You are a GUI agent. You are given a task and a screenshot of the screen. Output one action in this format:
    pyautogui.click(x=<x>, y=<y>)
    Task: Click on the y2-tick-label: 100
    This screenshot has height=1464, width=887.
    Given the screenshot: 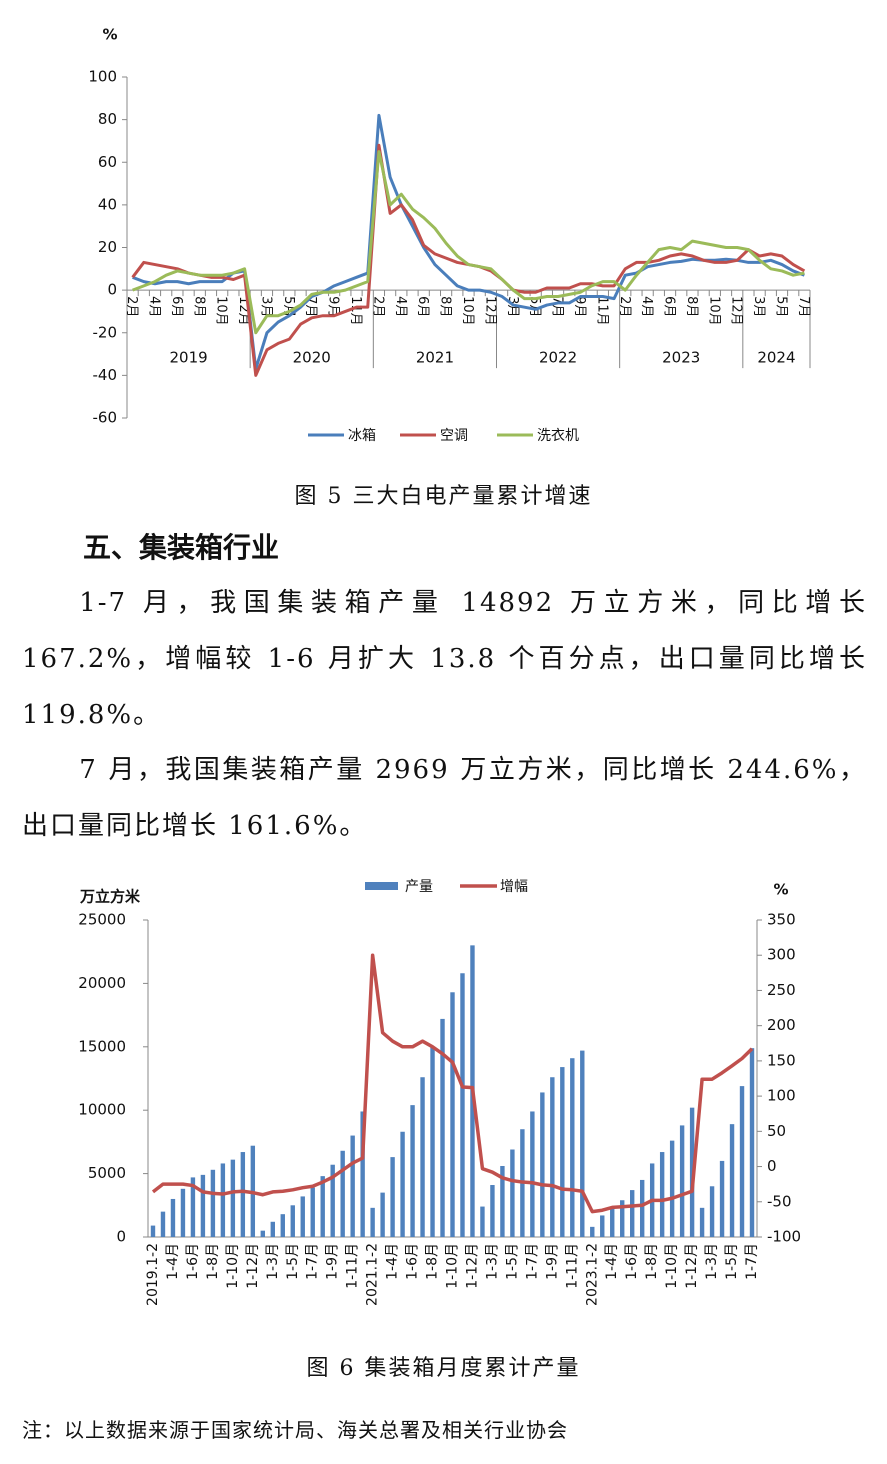 What is the action you would take?
    pyautogui.click(x=781, y=1096)
    